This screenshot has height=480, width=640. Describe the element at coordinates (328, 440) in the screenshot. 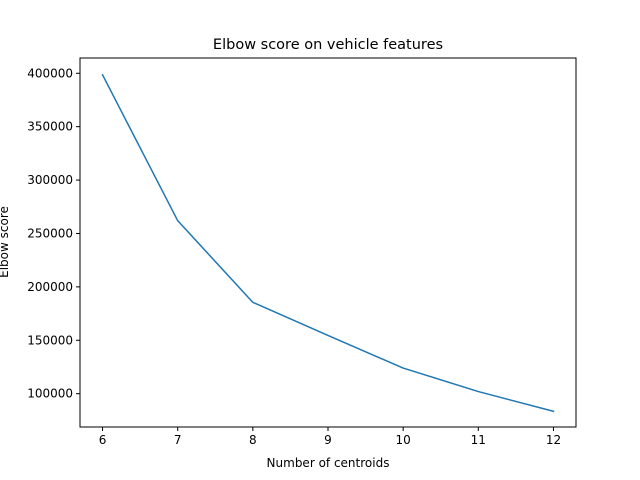

I see `x-tick-label: 9` at that location.